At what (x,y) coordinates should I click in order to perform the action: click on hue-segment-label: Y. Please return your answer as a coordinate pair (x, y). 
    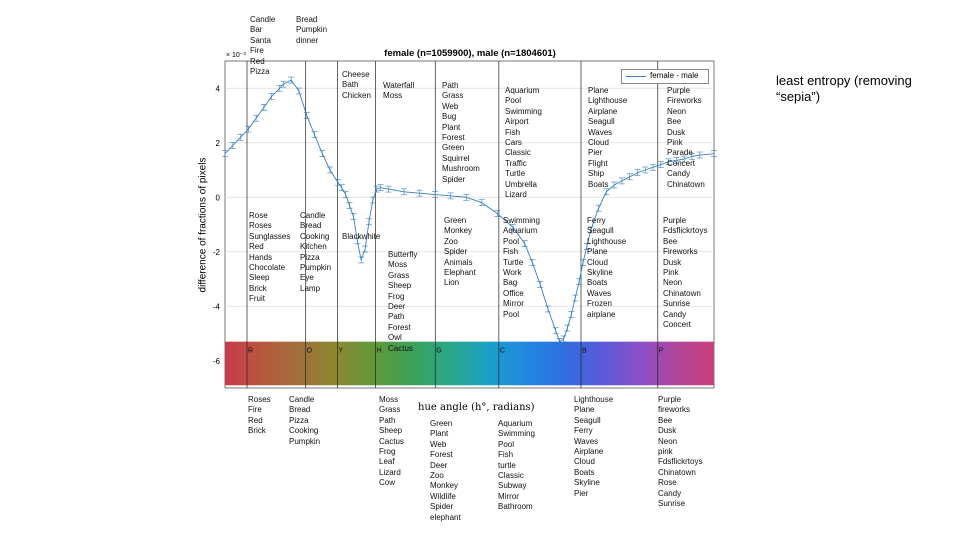
    Looking at the image, I should click on (340, 351).